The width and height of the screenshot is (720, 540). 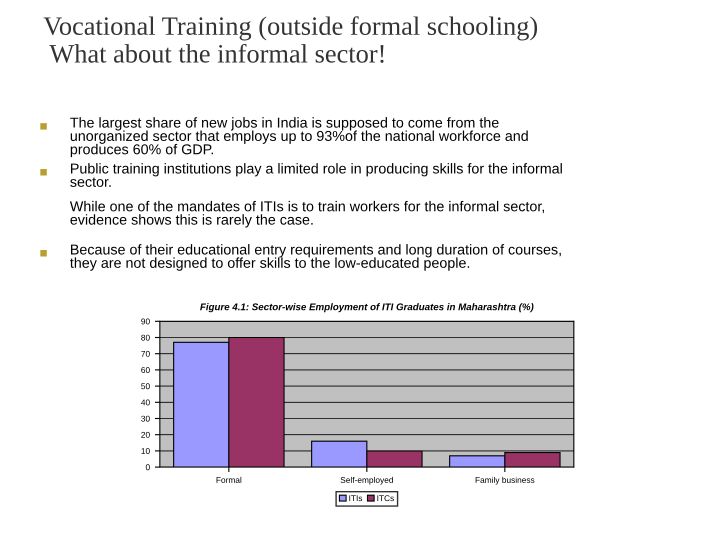 I want to click on legend-label: ITIs, so click(x=355, y=498).